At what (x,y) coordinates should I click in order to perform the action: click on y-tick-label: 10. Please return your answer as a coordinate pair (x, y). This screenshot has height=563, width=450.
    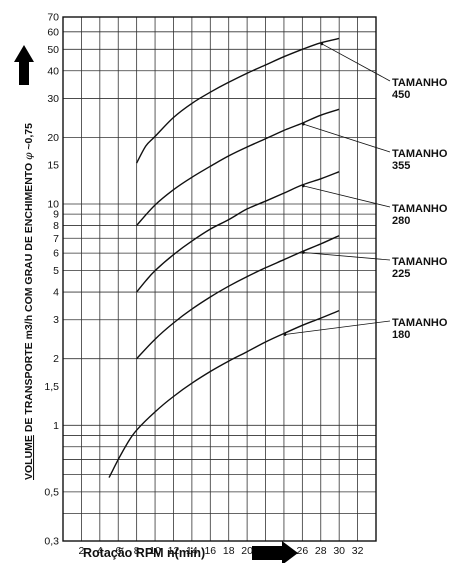
    Looking at the image, I should click on (53, 205).